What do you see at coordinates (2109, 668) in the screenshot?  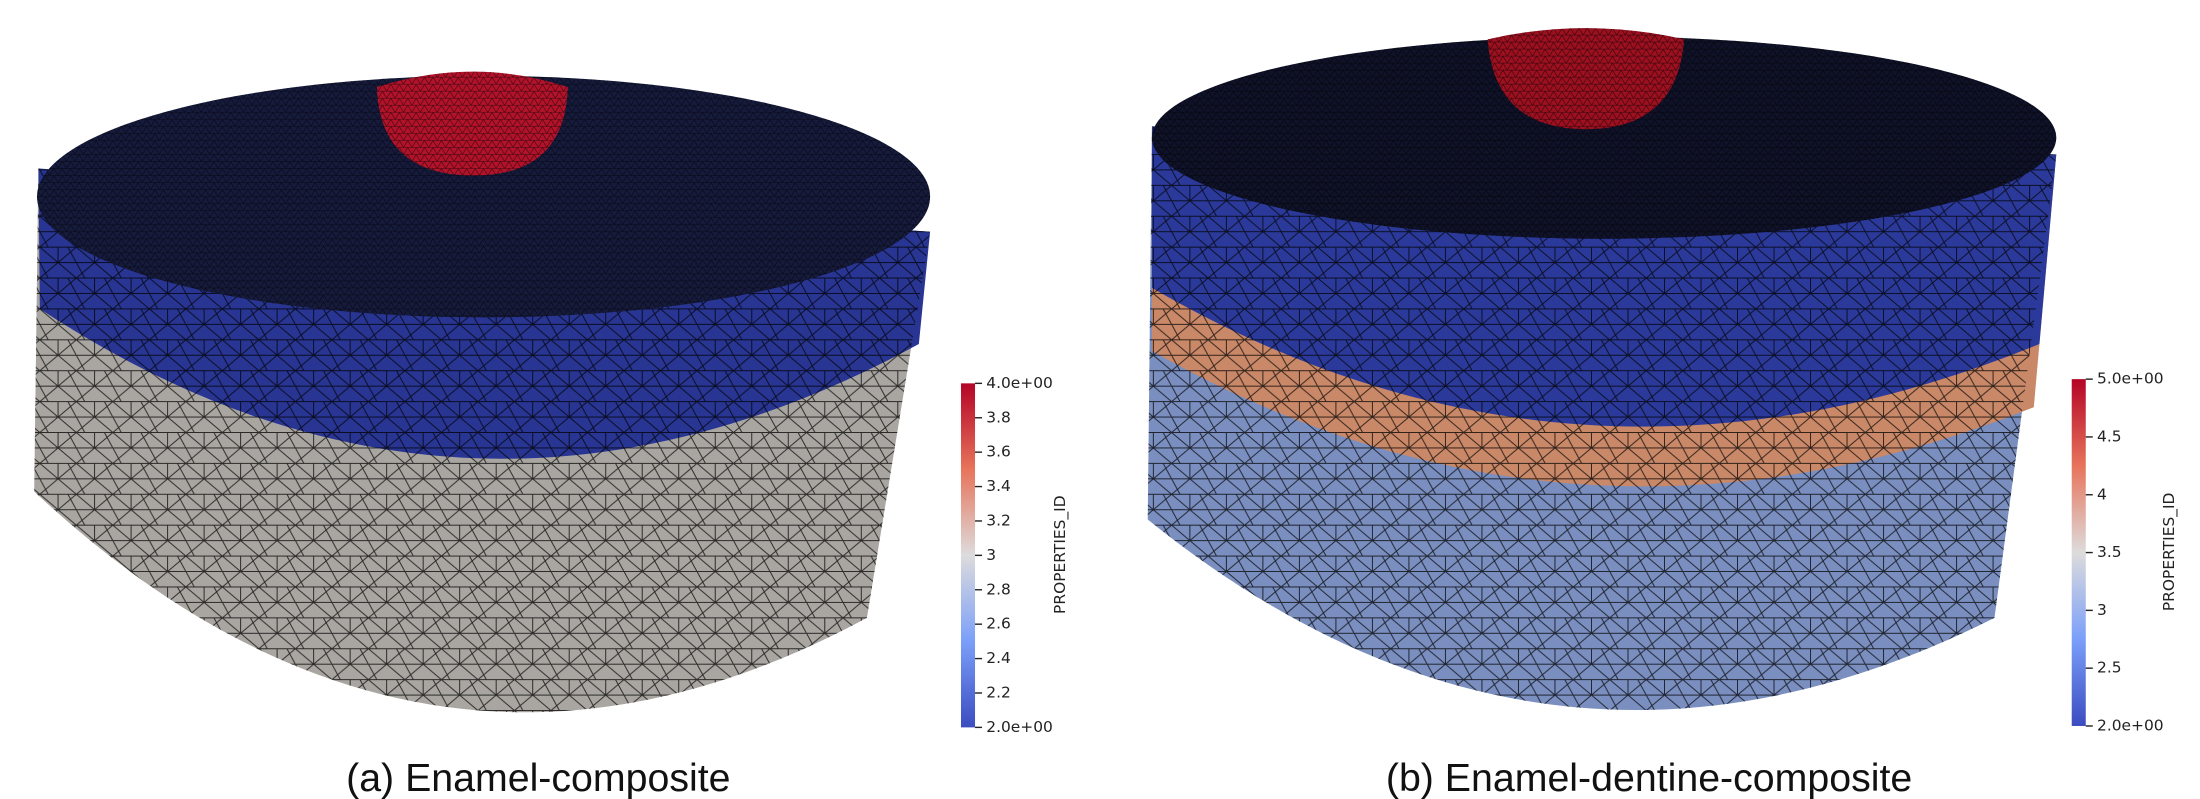 I see `tick-label: 2.5` at bounding box center [2109, 668].